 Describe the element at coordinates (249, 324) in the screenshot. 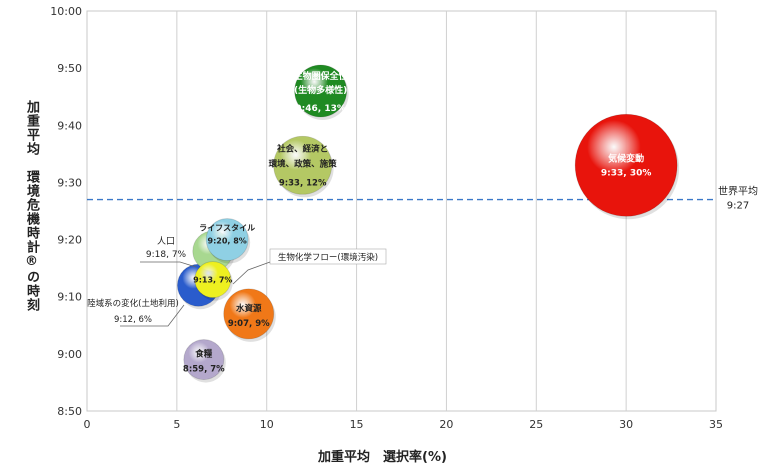

I see `bubble-label: 9:07, 9%` at that location.